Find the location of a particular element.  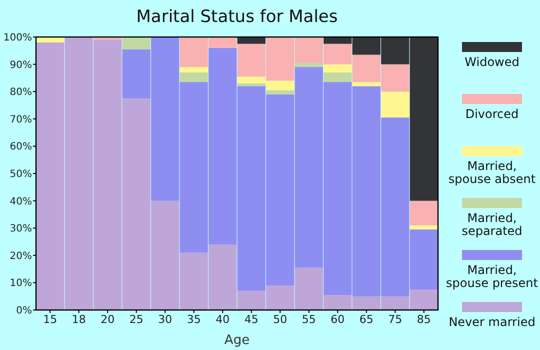

x-tick-label: 60 is located at coordinates (337, 319).